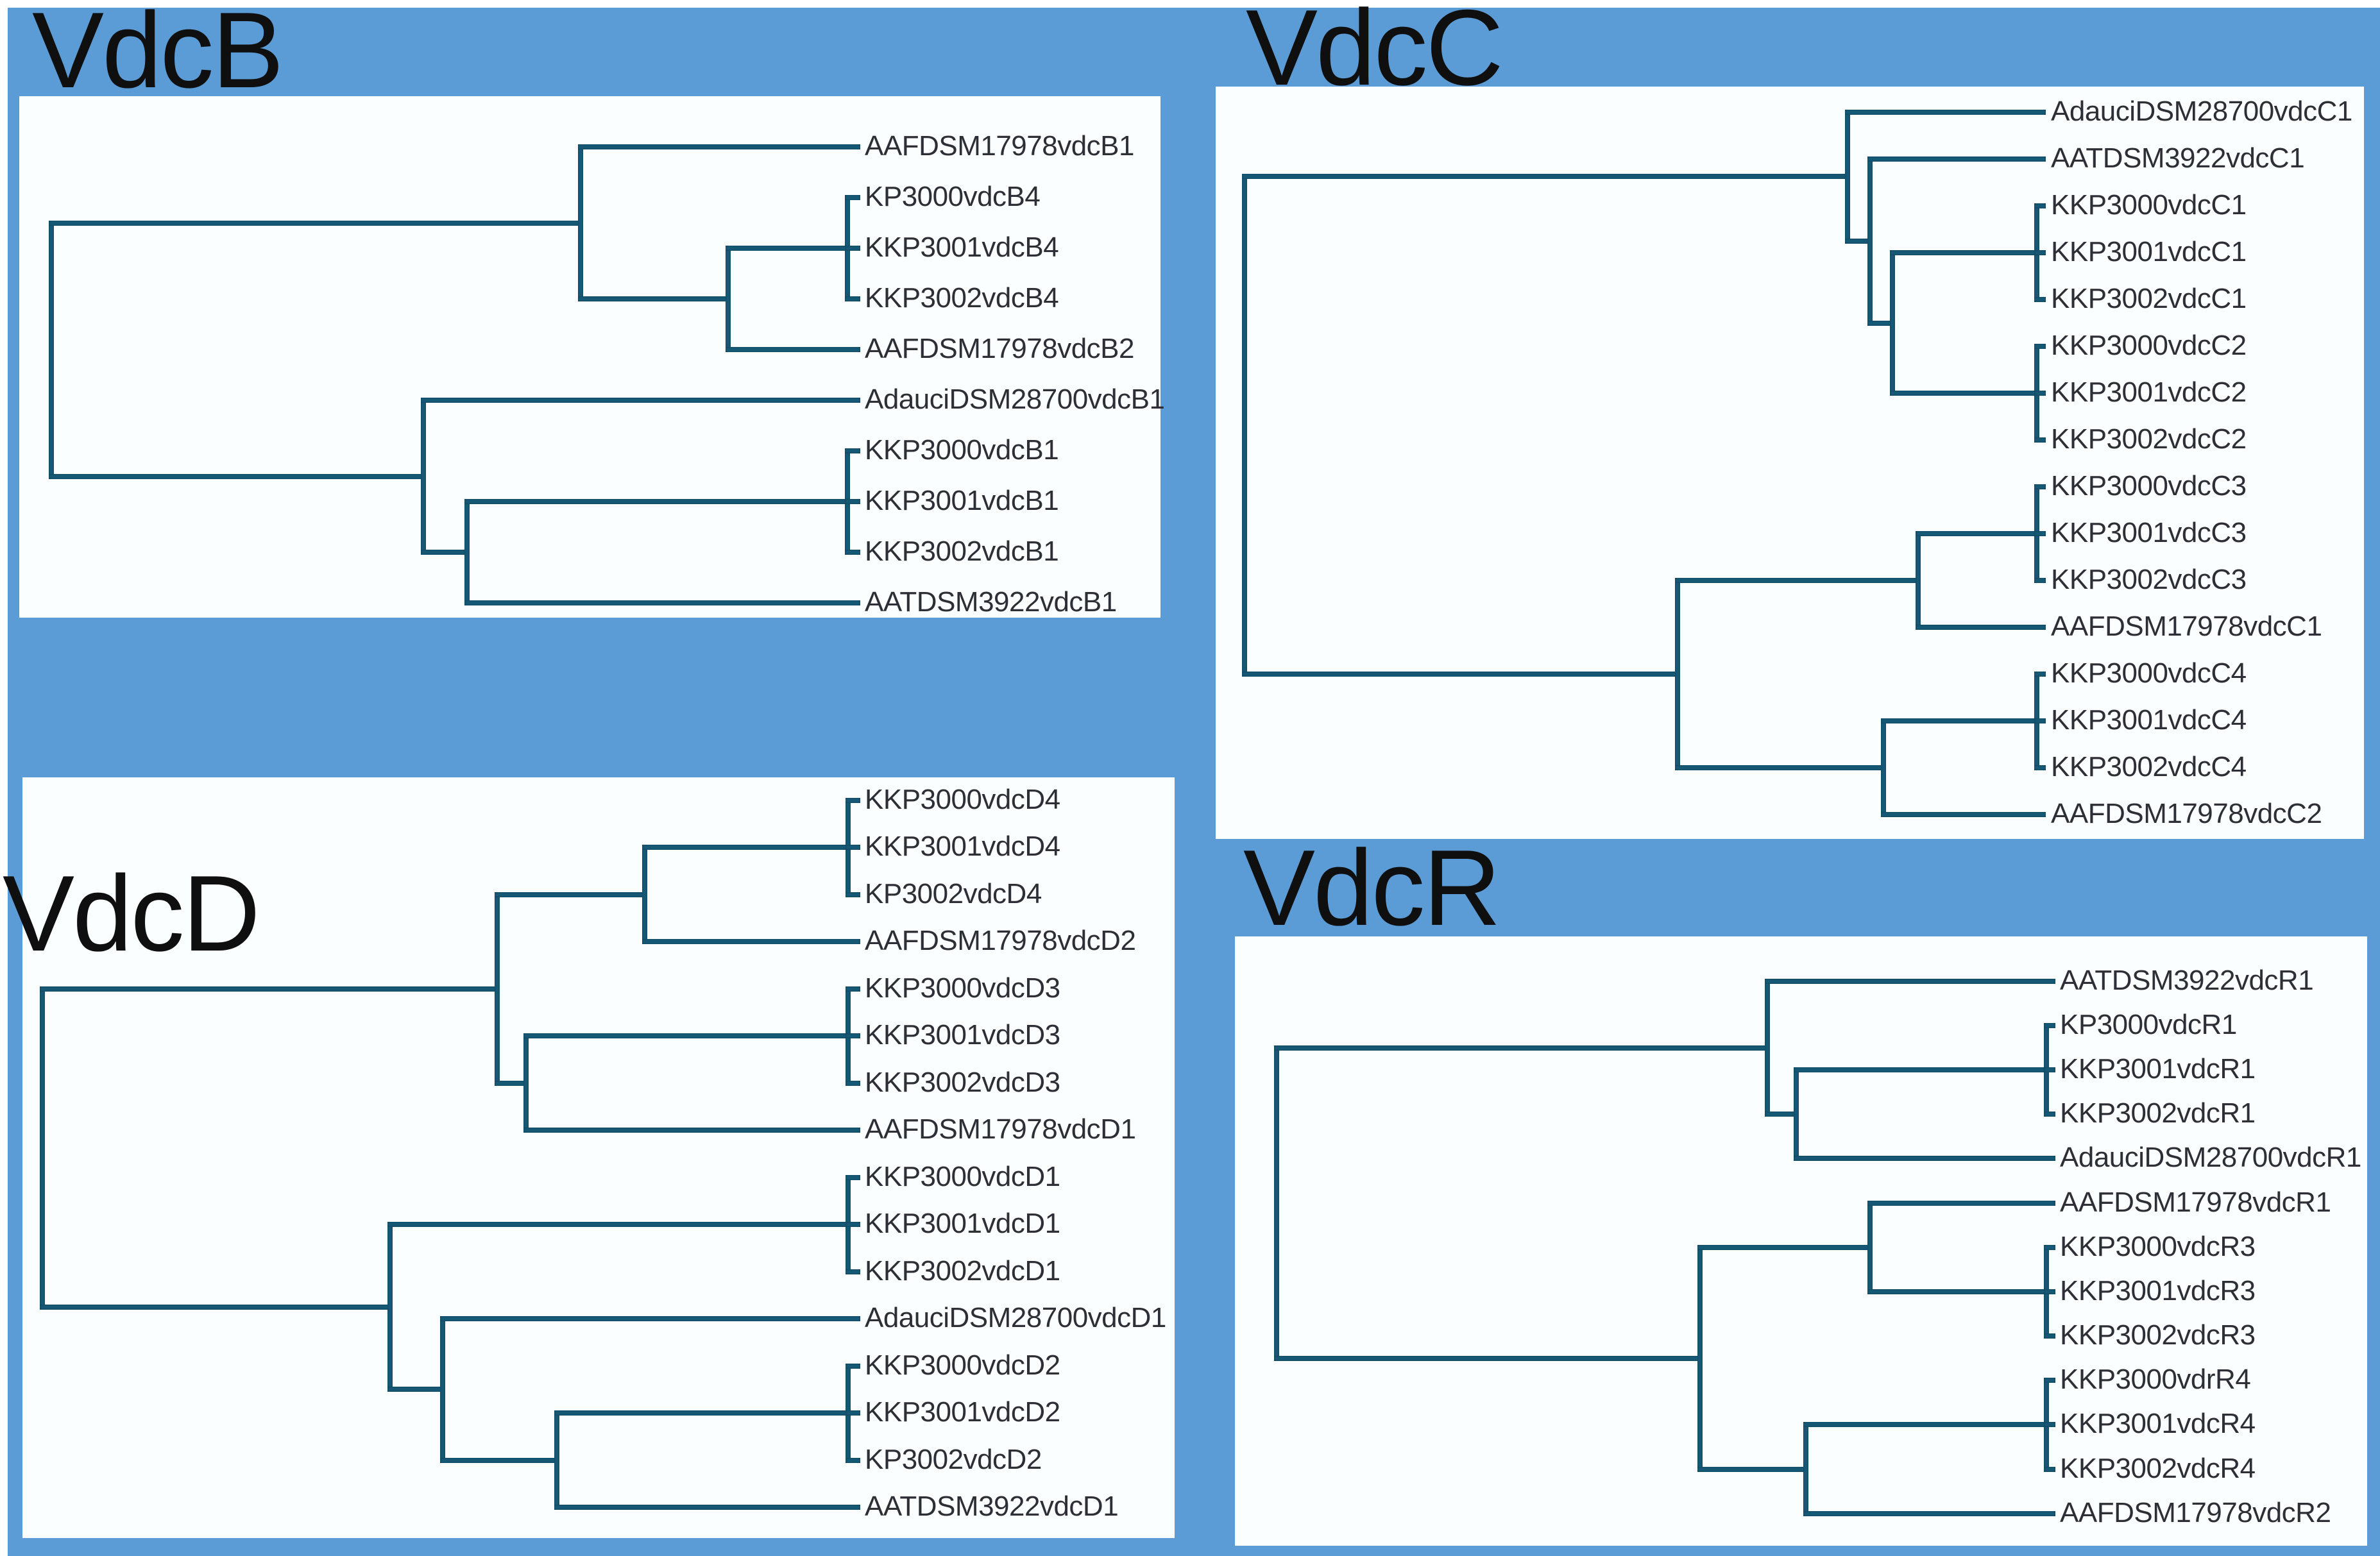  What do you see at coordinates (1375, 54) in the screenshot?
I see `vdcc-title: VdcC` at bounding box center [1375, 54].